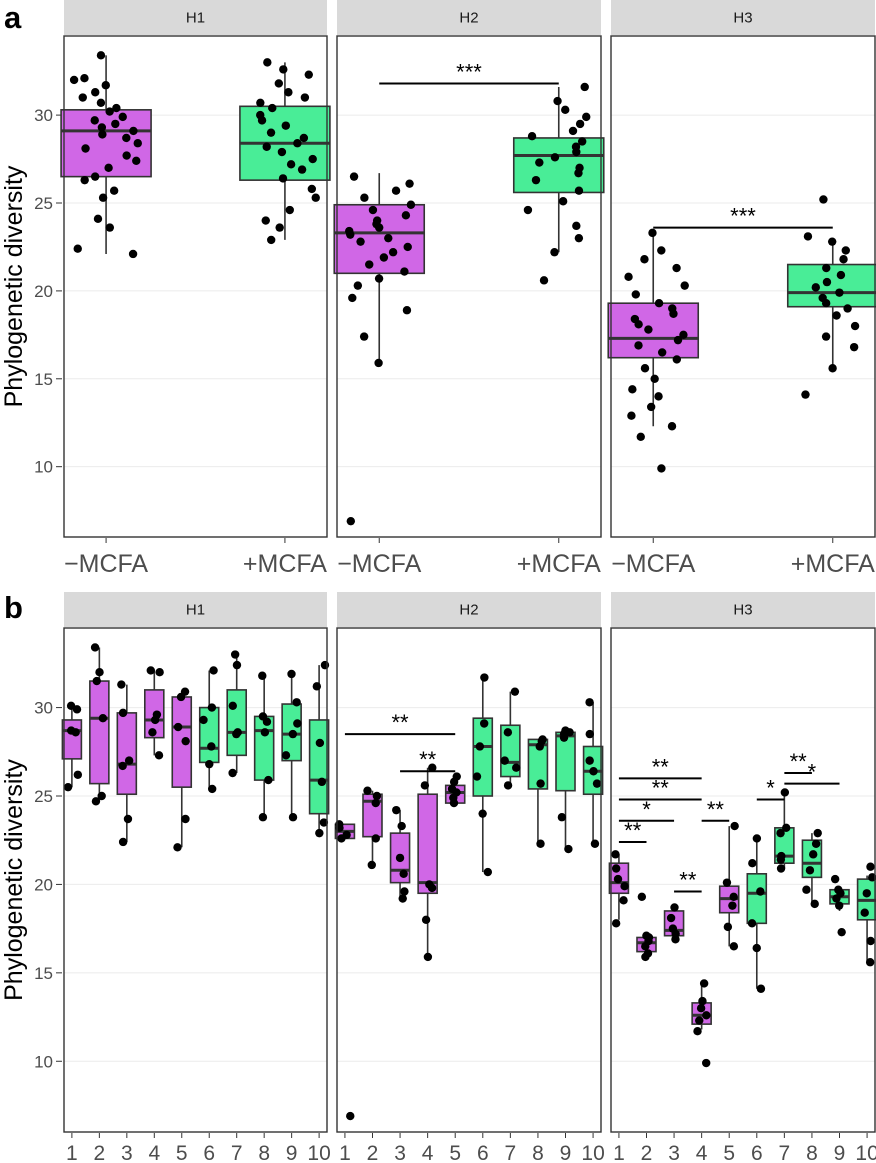 The image size is (876, 1163). What do you see at coordinates (729, 1152) in the screenshot?
I see `x-tick-label-b-H3-5: 5` at bounding box center [729, 1152].